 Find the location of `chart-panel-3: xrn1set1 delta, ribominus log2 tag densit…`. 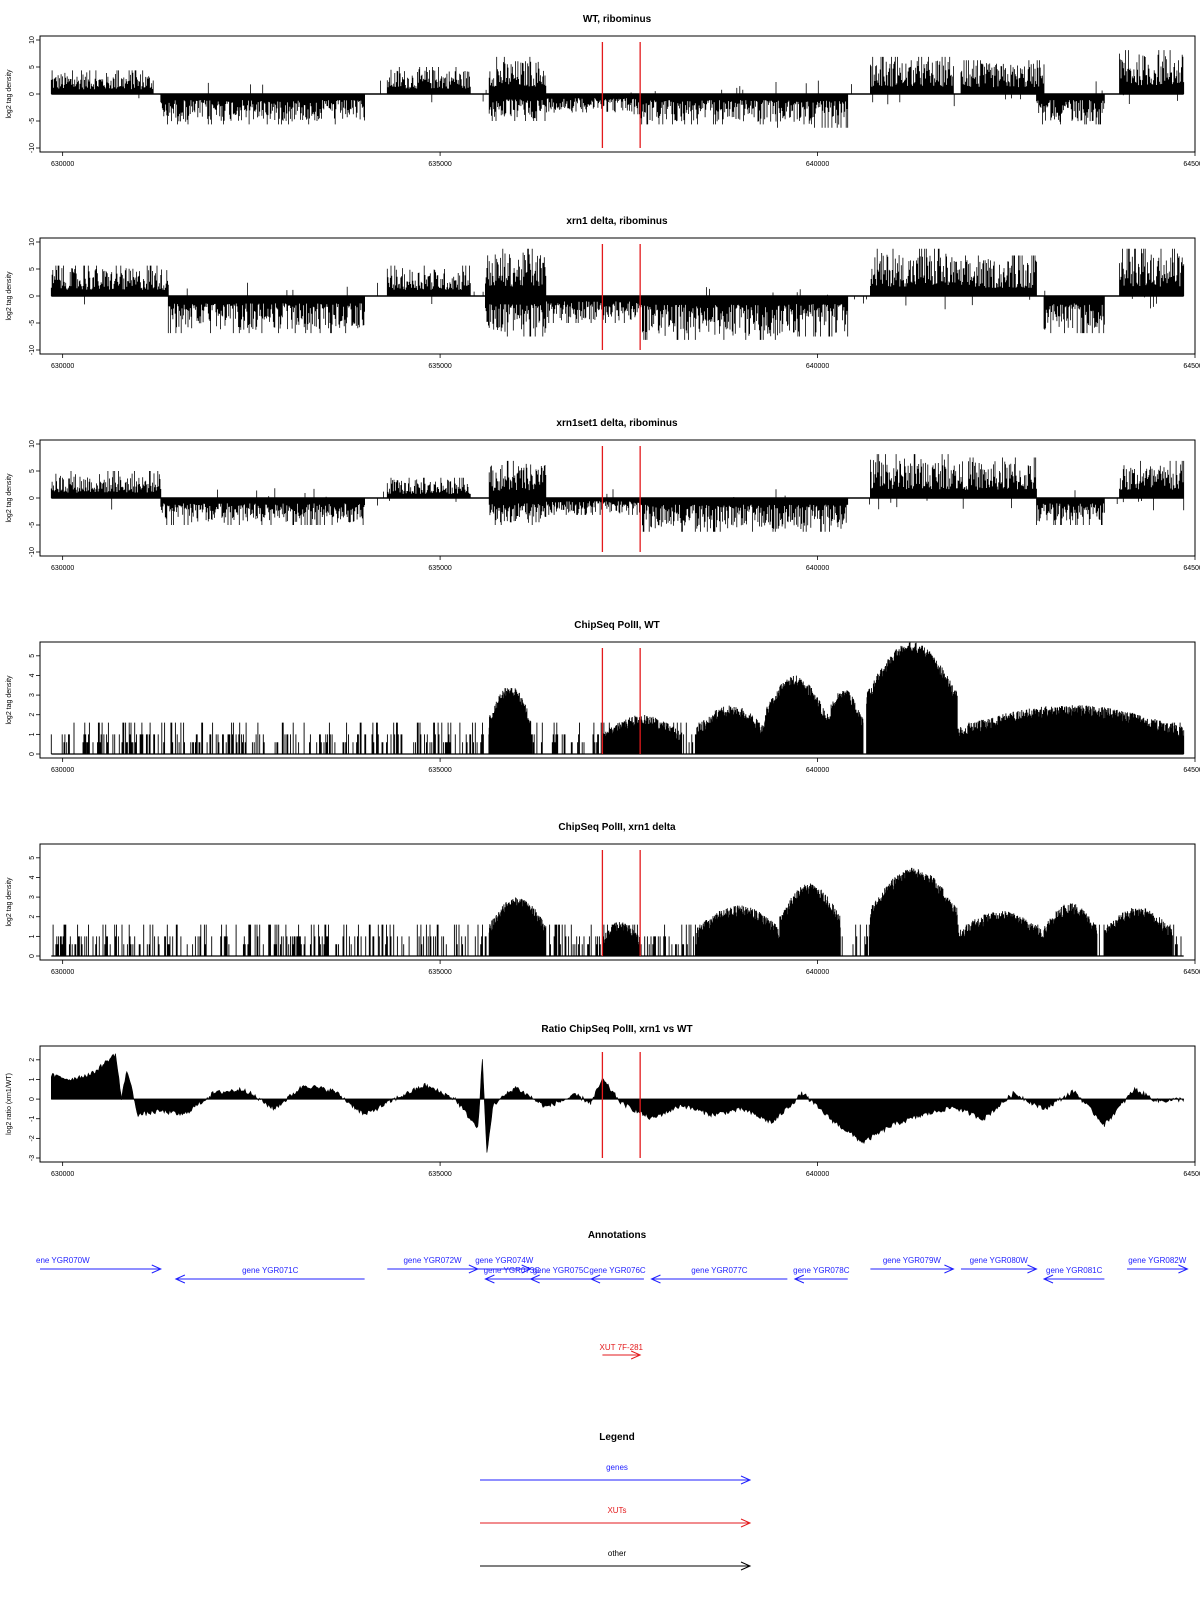

chart-panel-3: xrn1set1 delta, ribominus log2 tag densit… is located at coordinates (603, 495).